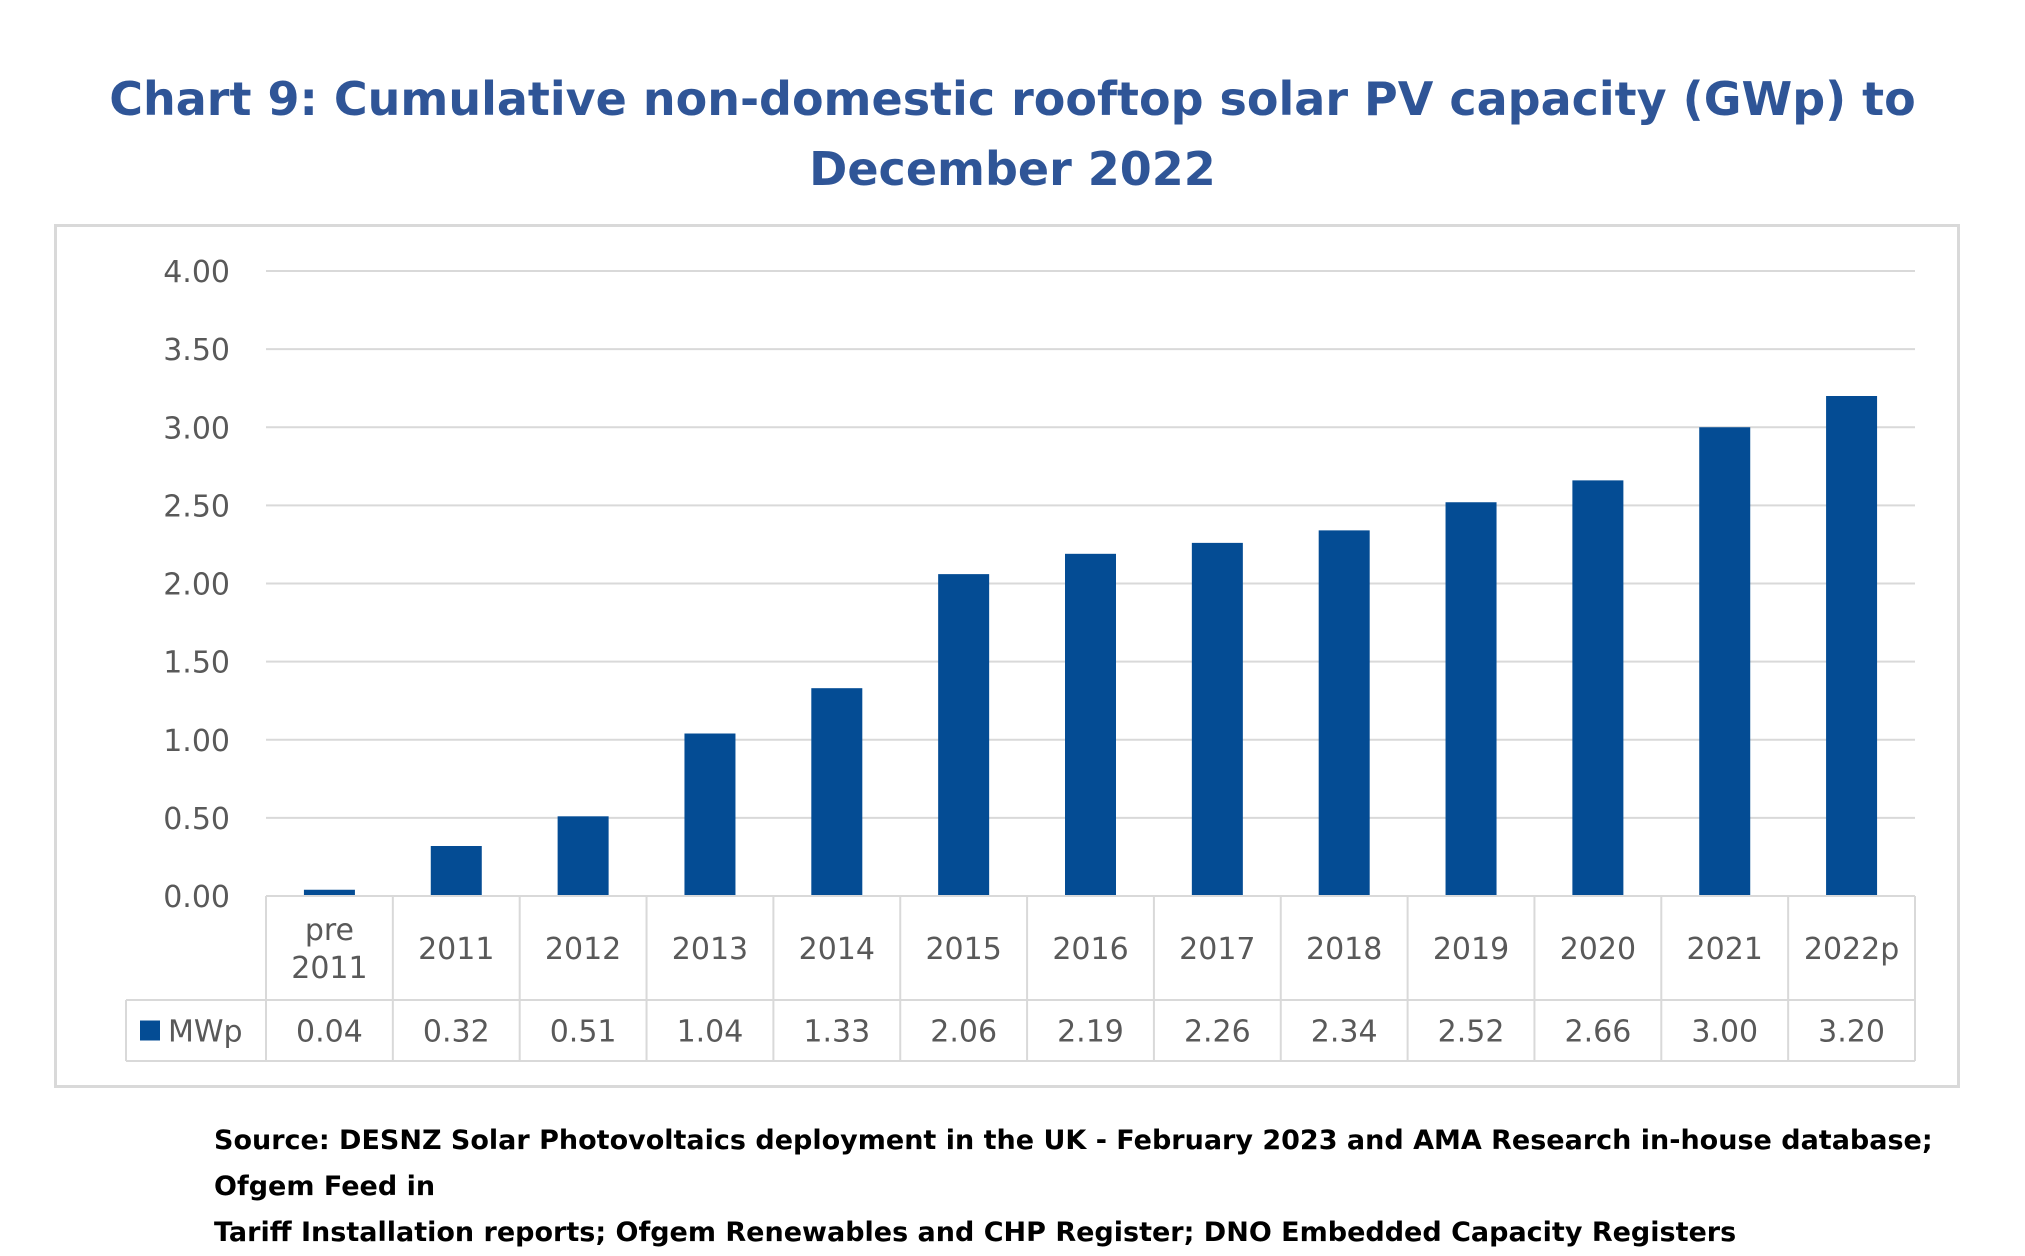  I want to click on x-tick-label: 2021, so click(1725, 949).